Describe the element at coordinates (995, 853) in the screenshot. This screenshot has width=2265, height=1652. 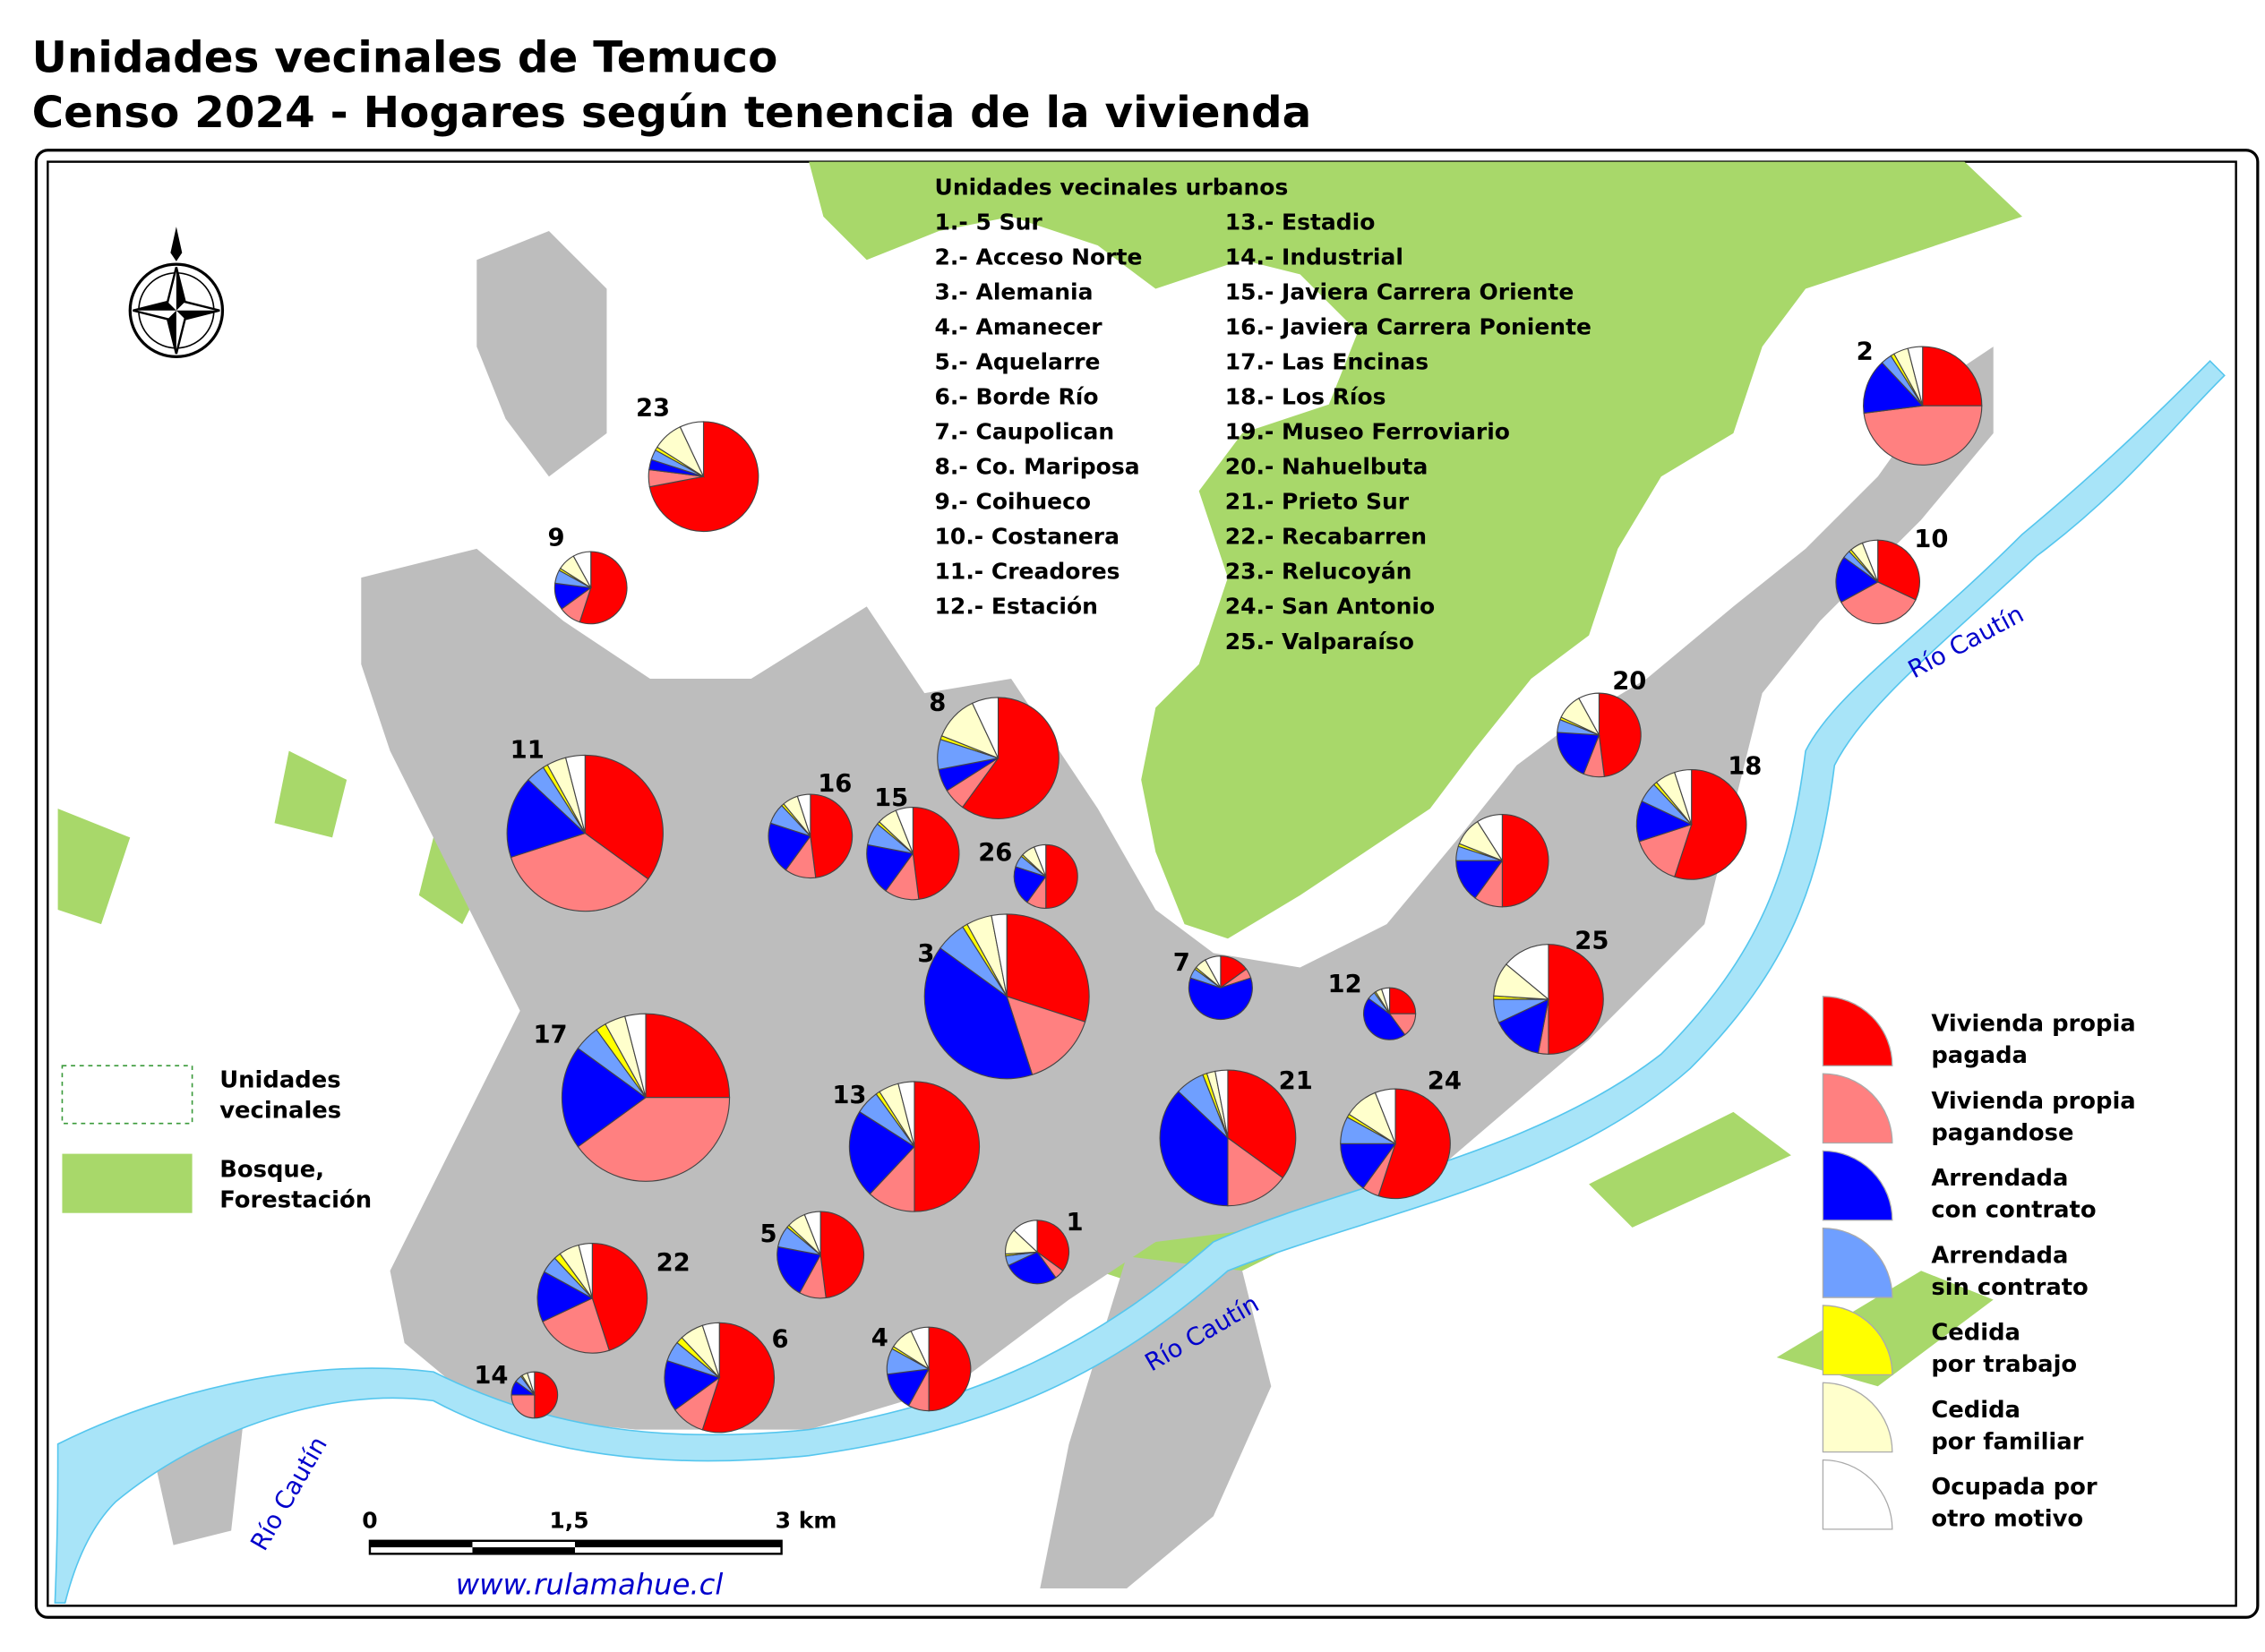
I see `pie-label: 26` at that location.